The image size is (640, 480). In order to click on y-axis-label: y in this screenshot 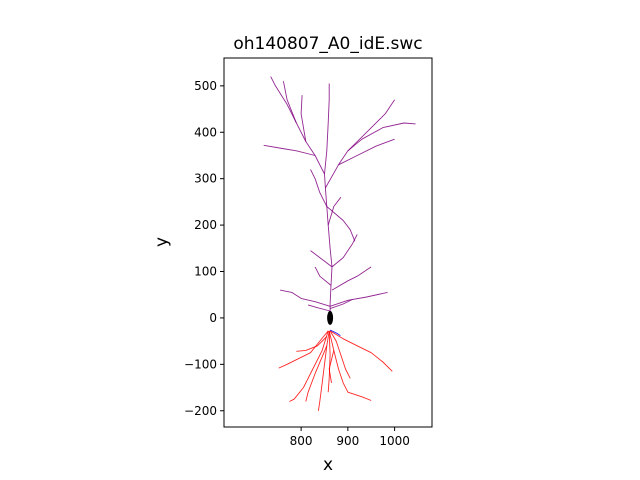, I will do `click(162, 242)`.